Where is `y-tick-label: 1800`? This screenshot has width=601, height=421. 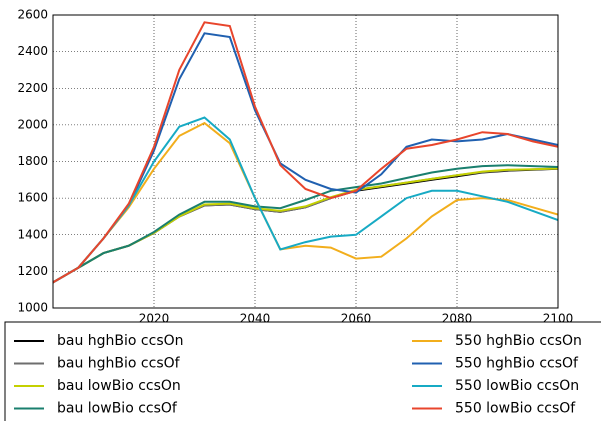
y-tick-label: 1800 is located at coordinates (32, 161).